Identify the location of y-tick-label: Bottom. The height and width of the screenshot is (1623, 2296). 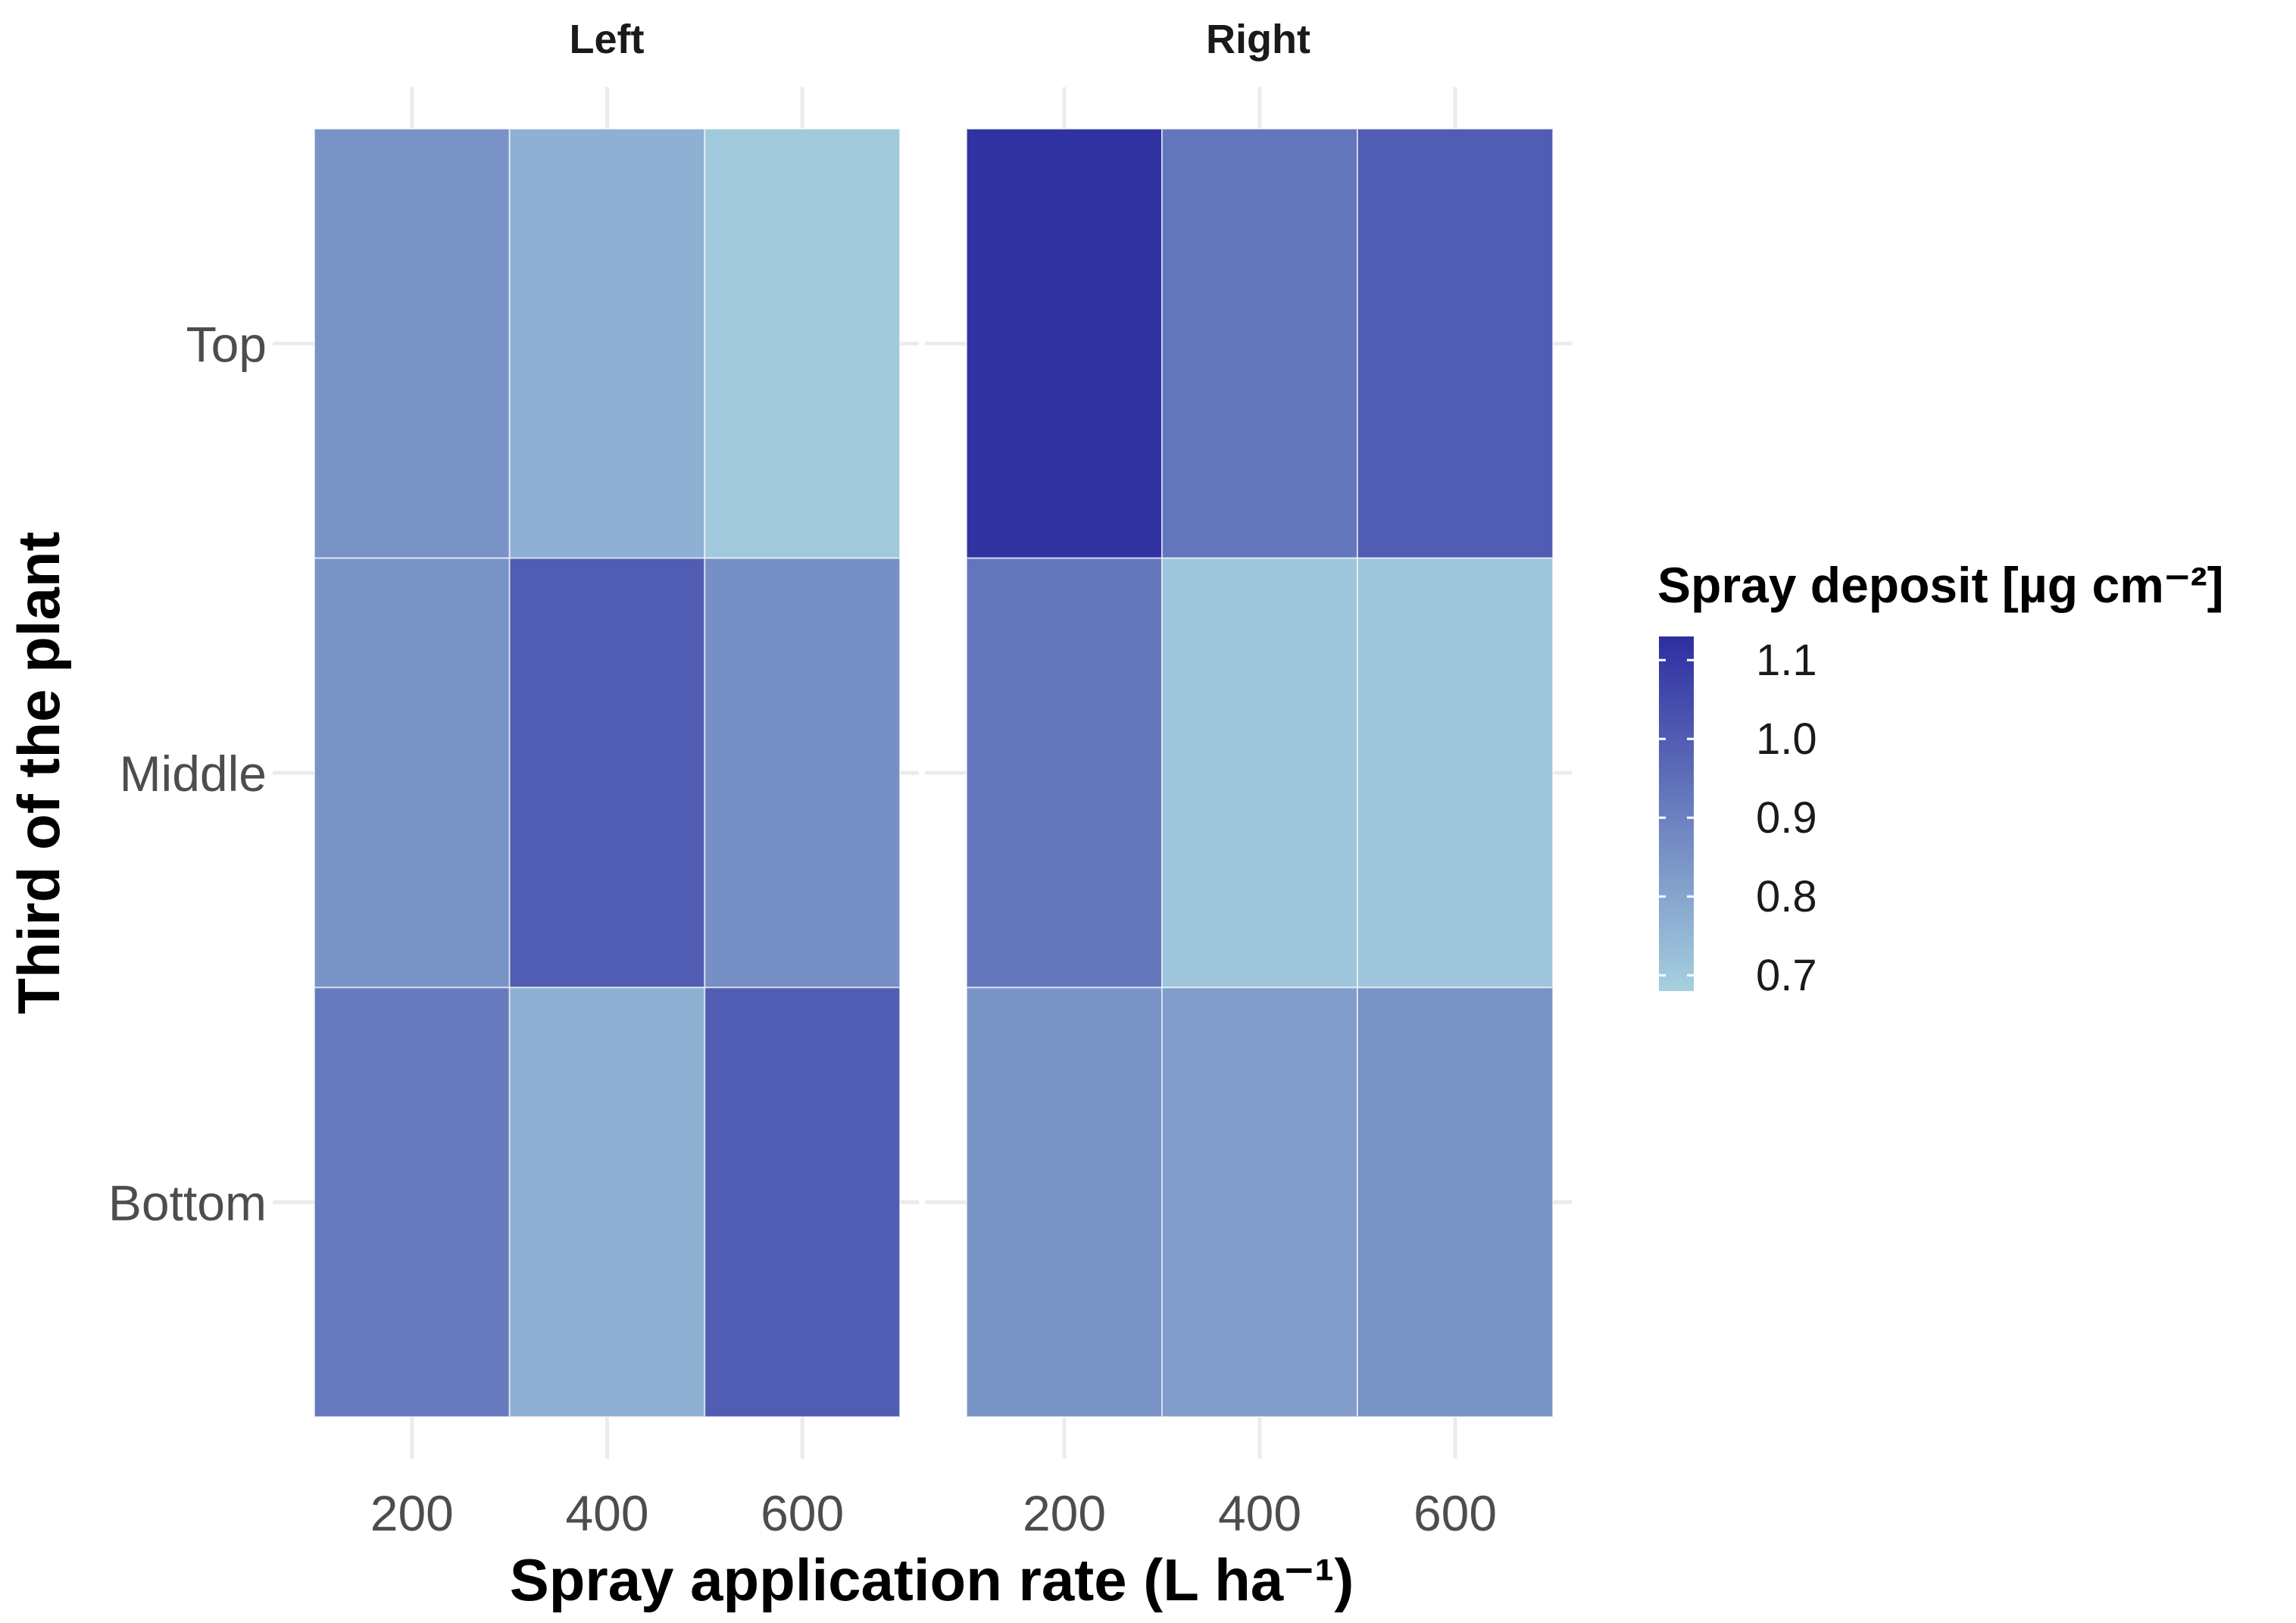
(187, 1203).